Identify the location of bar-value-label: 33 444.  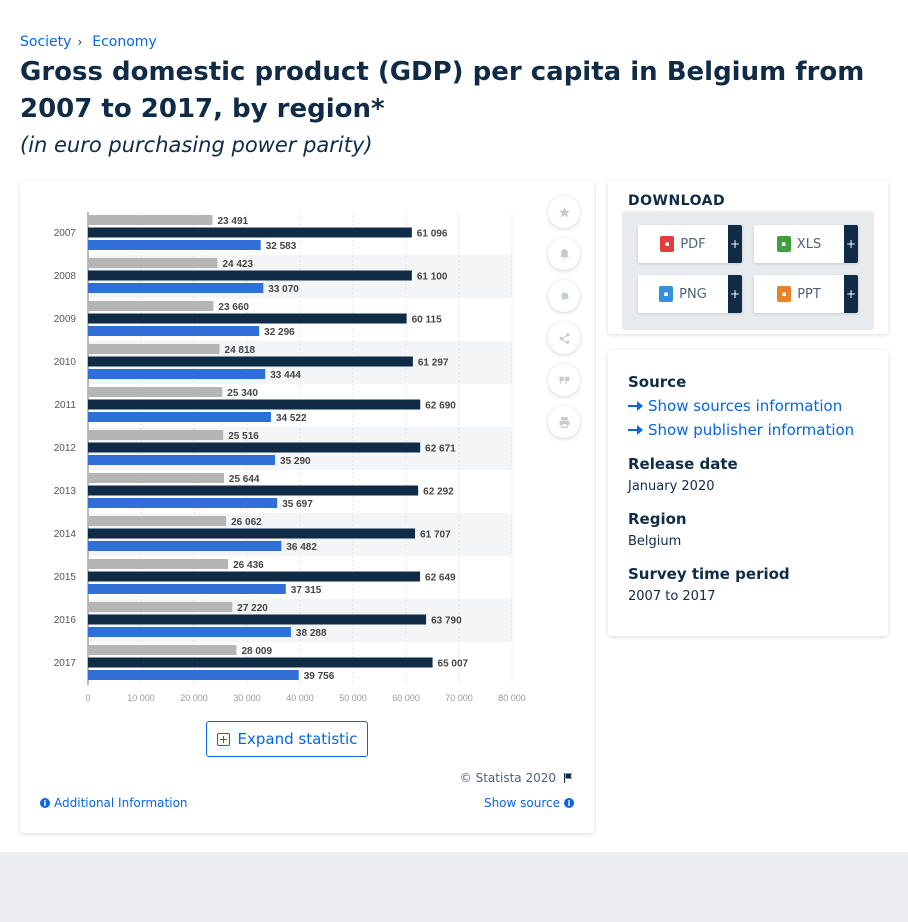
(285, 375).